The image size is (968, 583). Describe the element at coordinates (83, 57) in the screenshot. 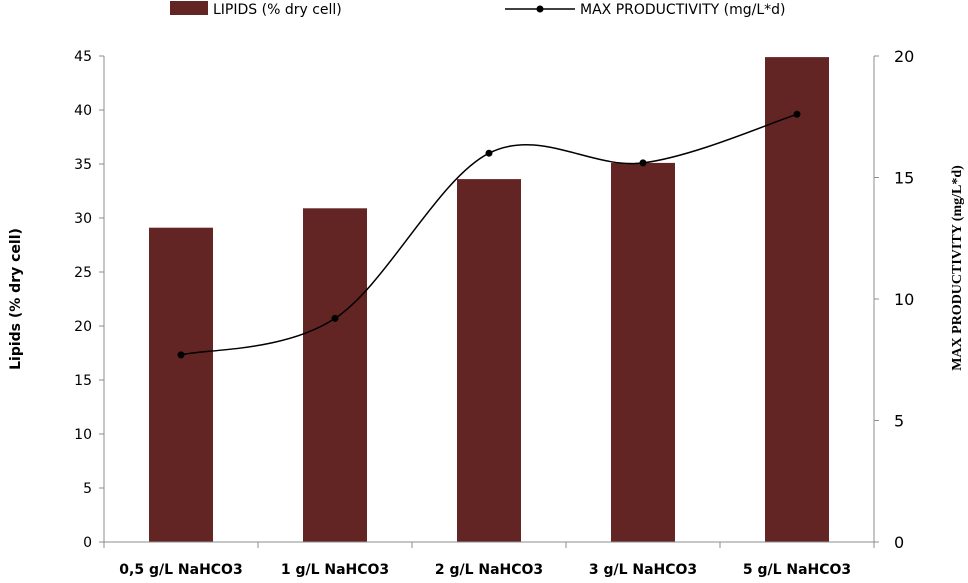

I see `y-tick-label: 45` at that location.